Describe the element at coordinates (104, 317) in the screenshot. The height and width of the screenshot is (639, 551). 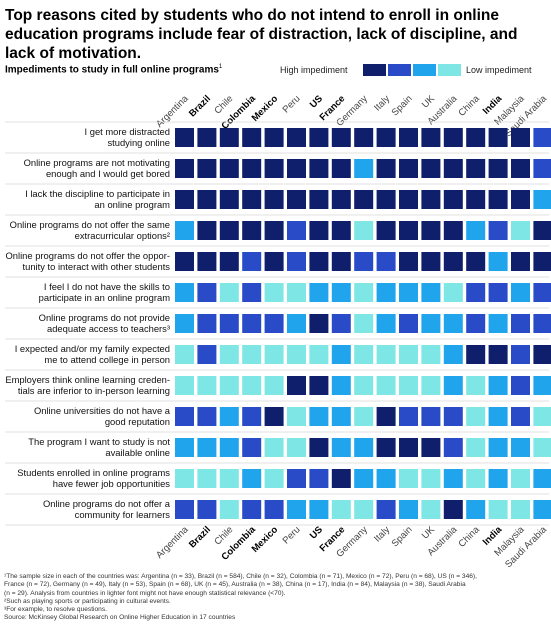
I see `row-label: Online programs do not provide` at that location.